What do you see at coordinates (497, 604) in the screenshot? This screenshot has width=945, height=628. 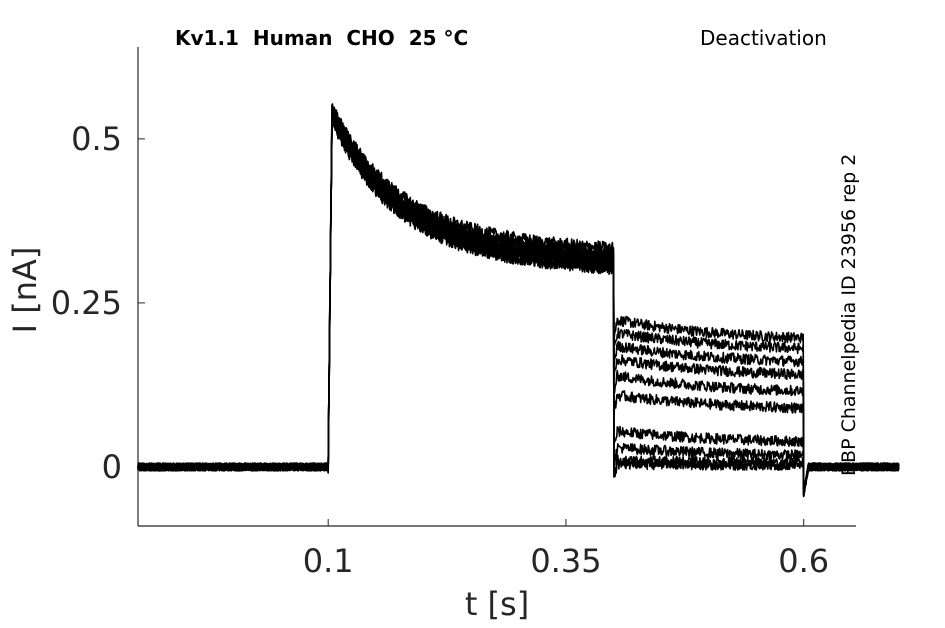 I see `x-axis-label: t [s]` at bounding box center [497, 604].